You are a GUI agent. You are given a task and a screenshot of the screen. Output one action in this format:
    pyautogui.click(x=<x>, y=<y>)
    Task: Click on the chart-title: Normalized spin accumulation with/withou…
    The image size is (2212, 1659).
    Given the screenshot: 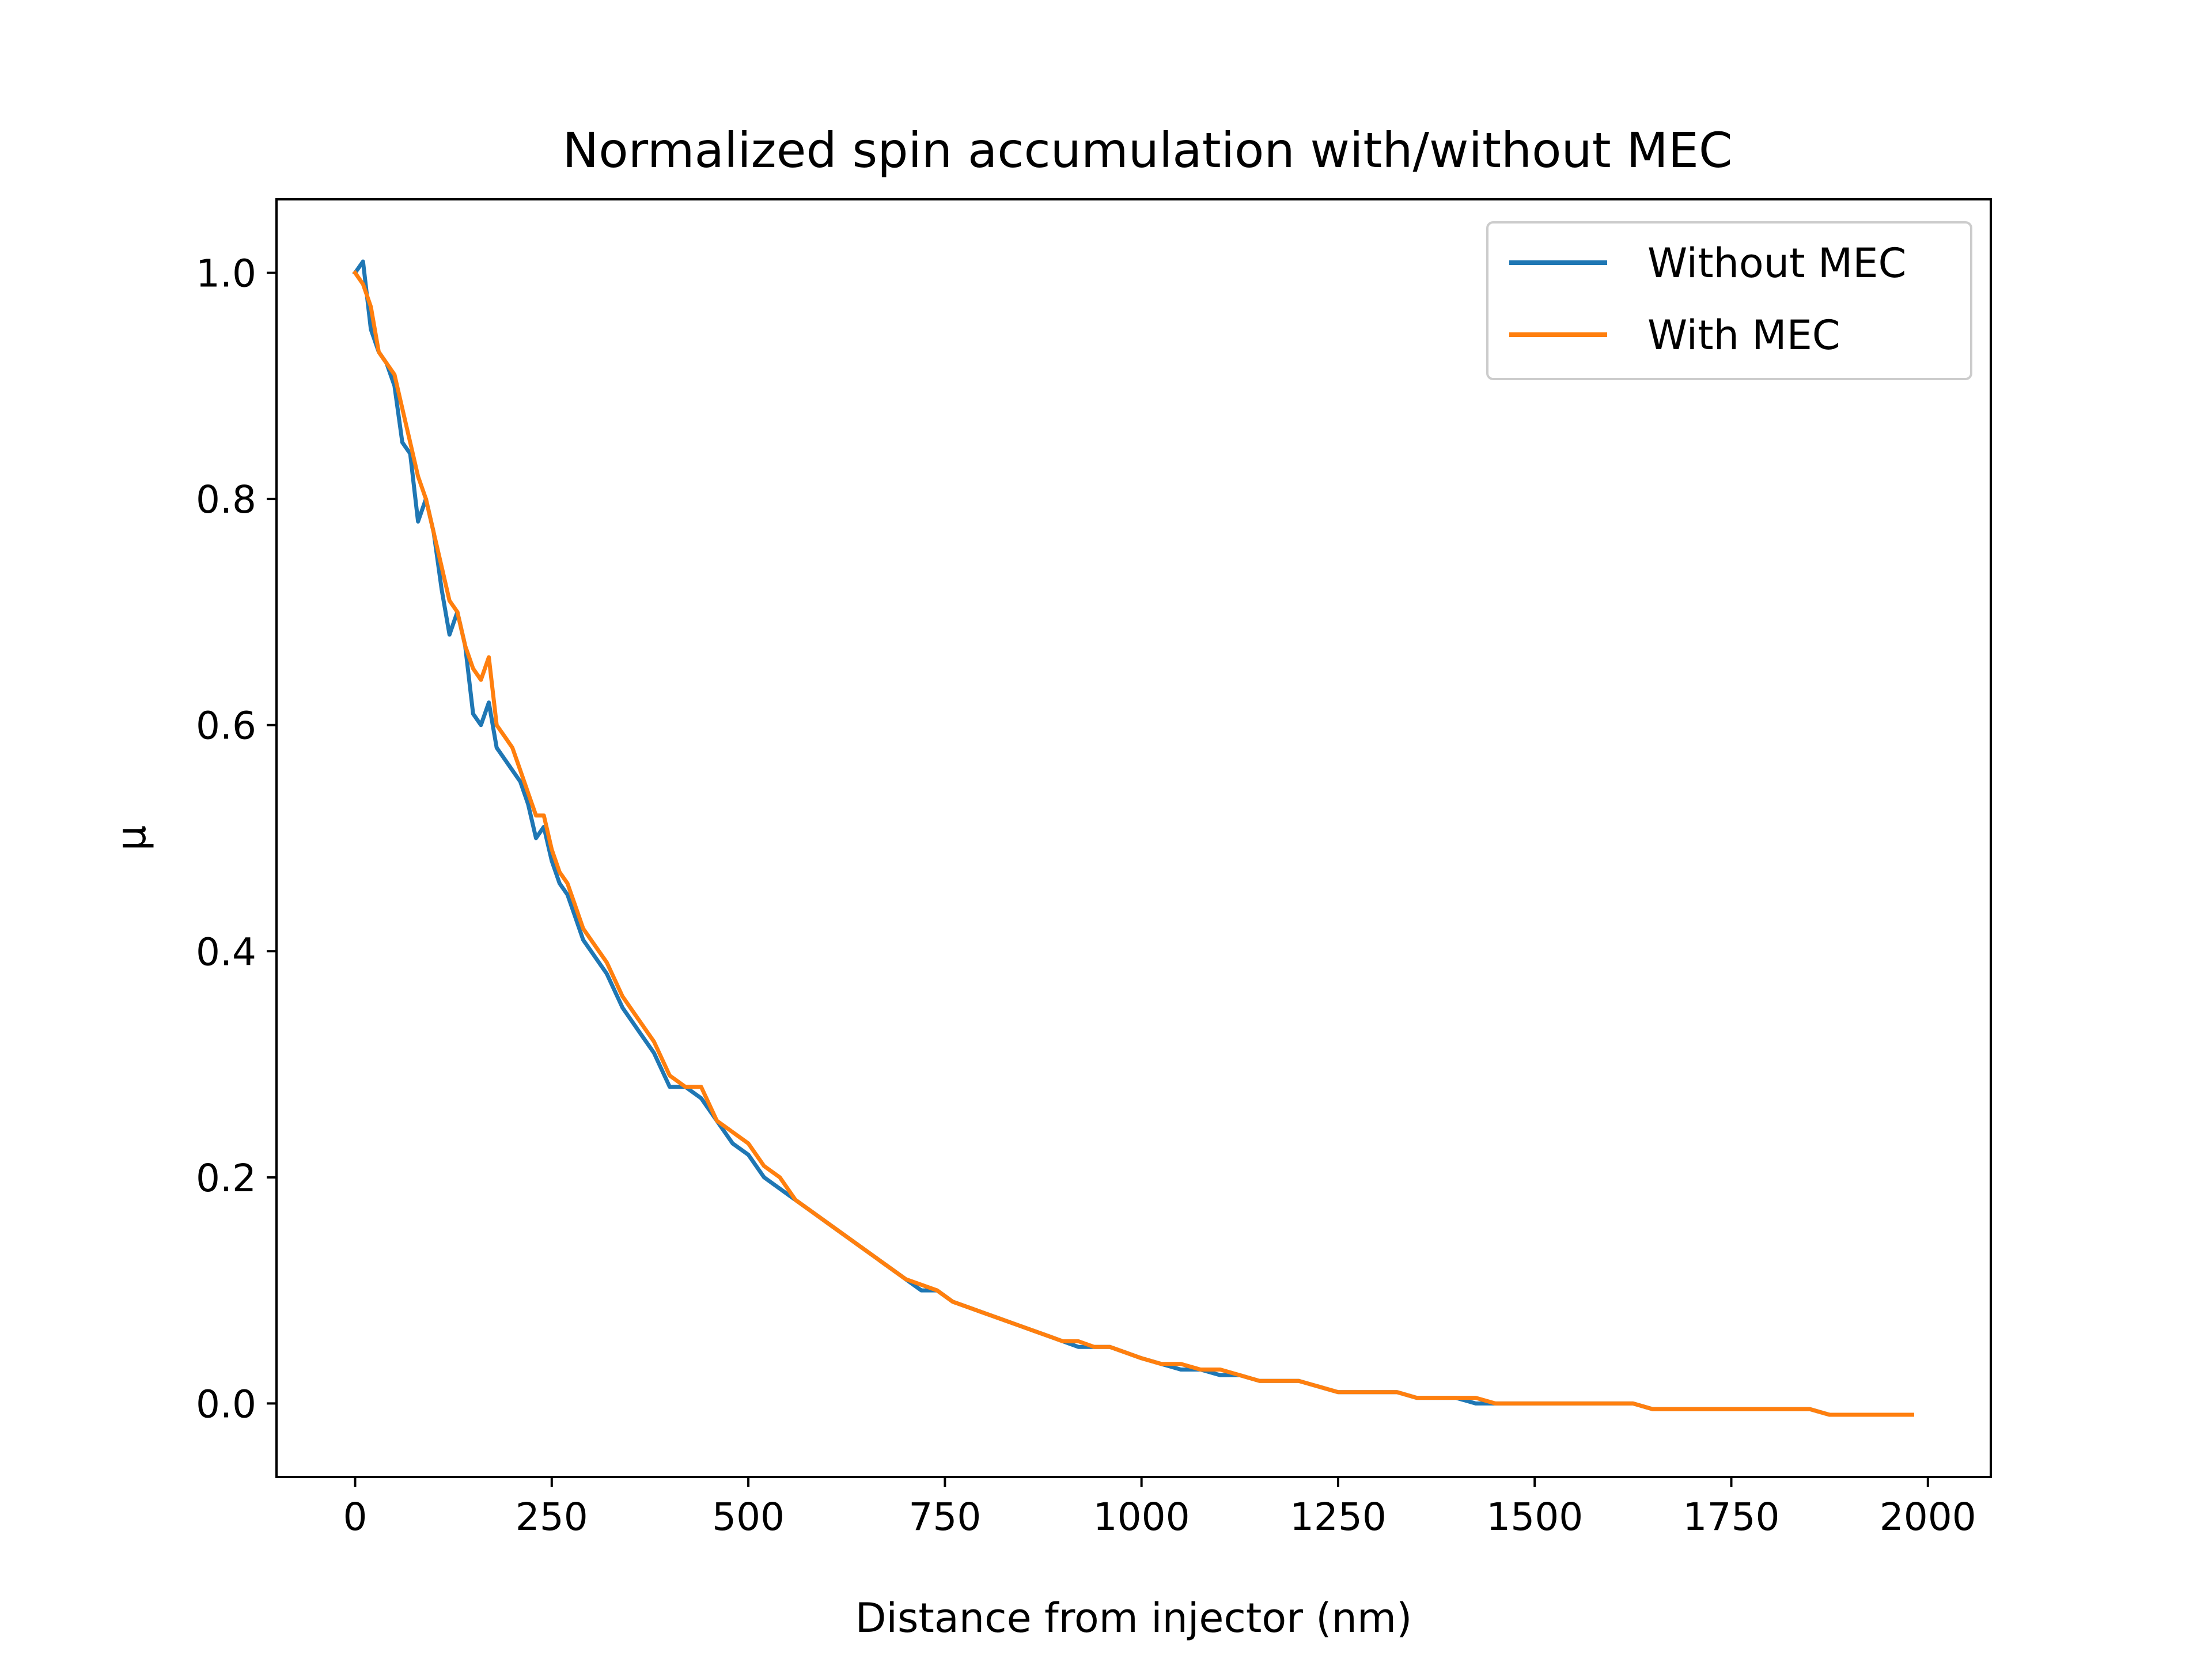 What is the action you would take?
    pyautogui.click(x=1147, y=150)
    